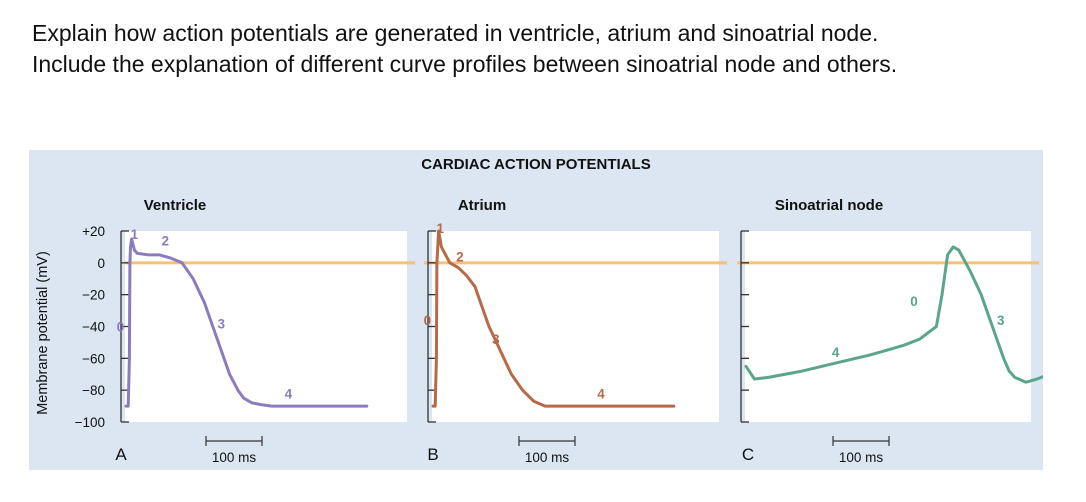 The height and width of the screenshot is (502, 1086). Describe the element at coordinates (93, 327) in the screenshot. I see `y-tick-label: −40` at that location.